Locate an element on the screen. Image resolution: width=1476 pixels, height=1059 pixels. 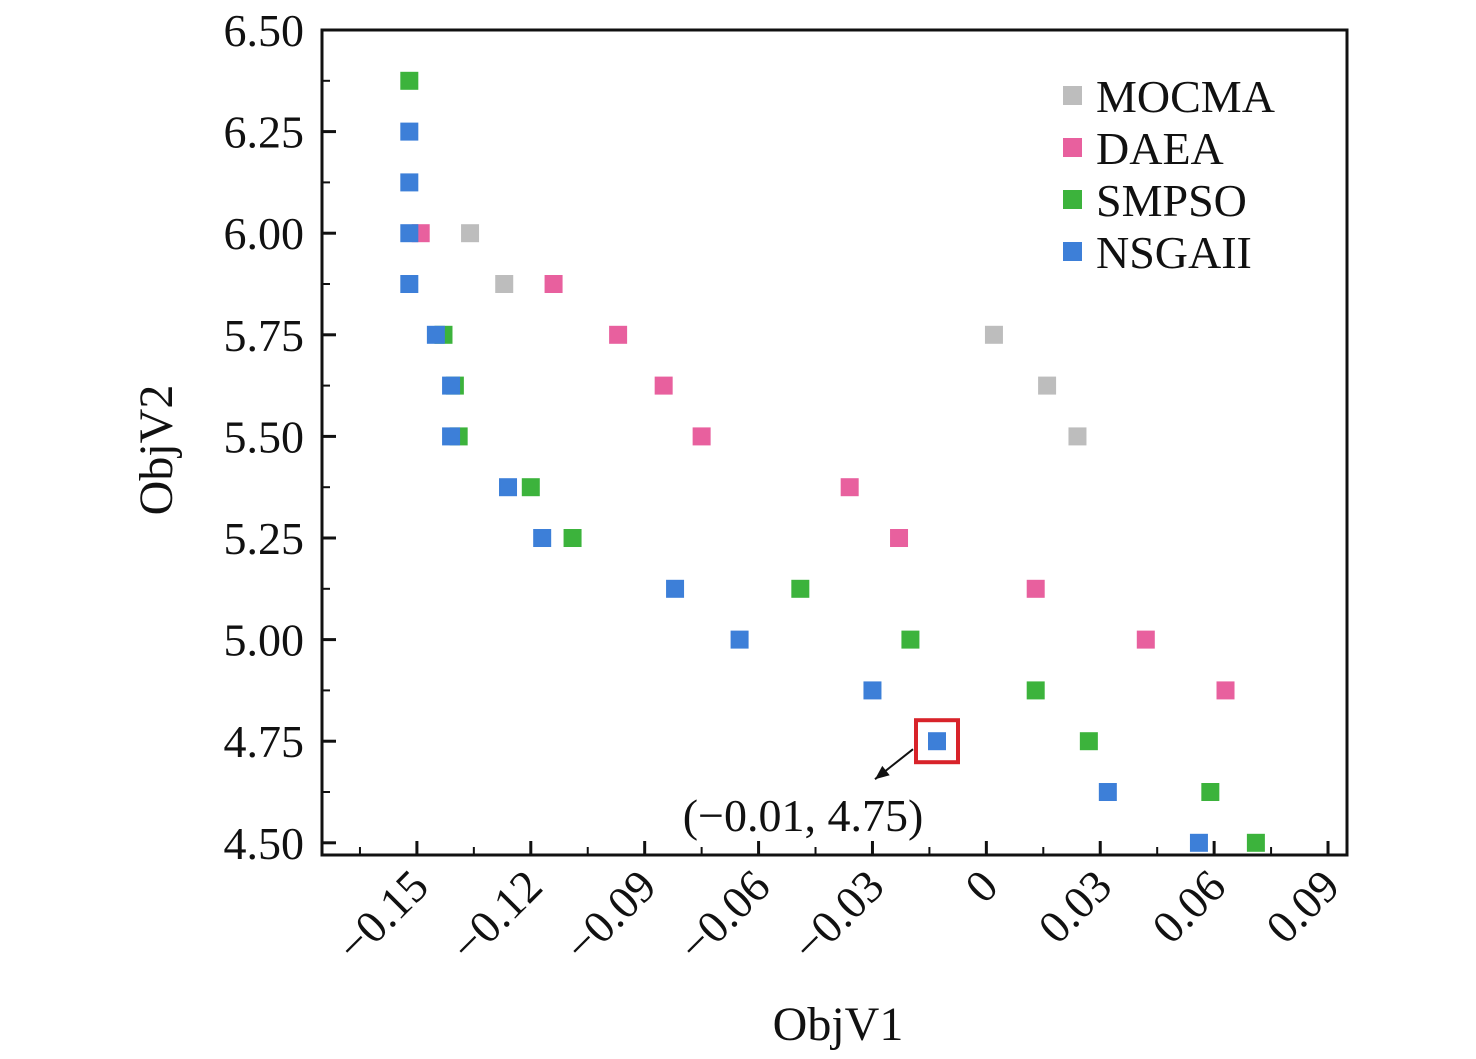
x-axis-title: ObjV1 is located at coordinates (838, 1024).